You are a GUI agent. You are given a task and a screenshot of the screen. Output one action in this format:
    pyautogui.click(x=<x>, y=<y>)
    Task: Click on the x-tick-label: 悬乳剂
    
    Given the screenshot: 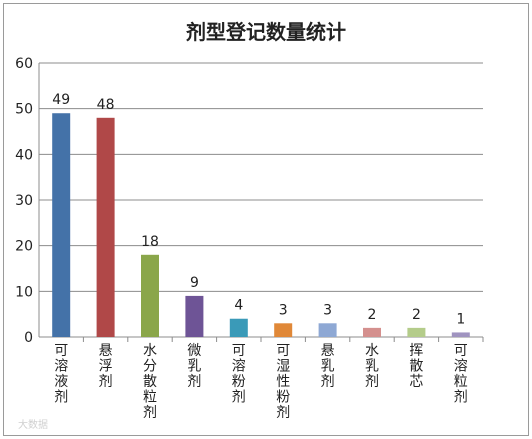 What is the action you would take?
    pyautogui.click(x=328, y=366)
    